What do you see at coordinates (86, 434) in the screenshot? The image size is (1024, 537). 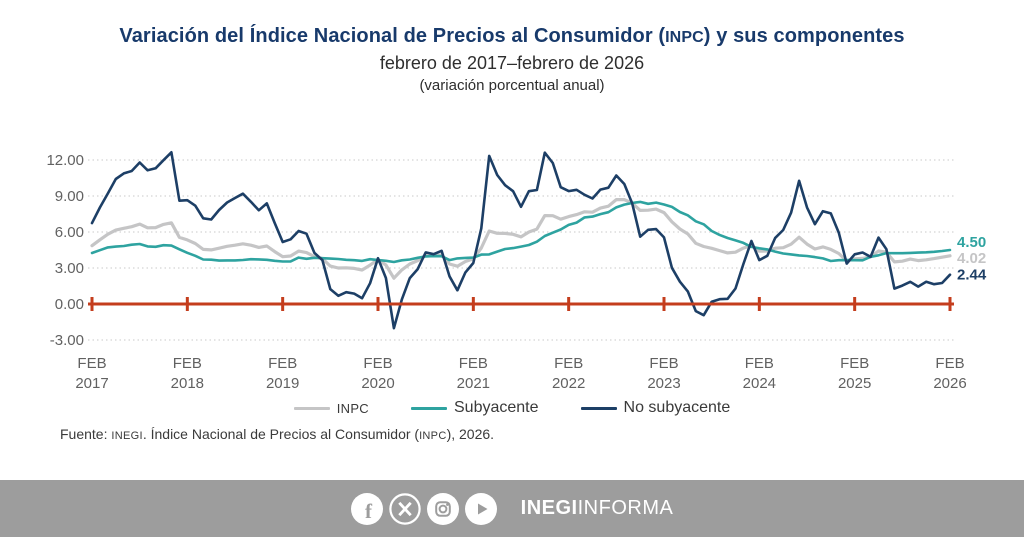 I see `source-prefix: Fuente:` at bounding box center [86, 434].